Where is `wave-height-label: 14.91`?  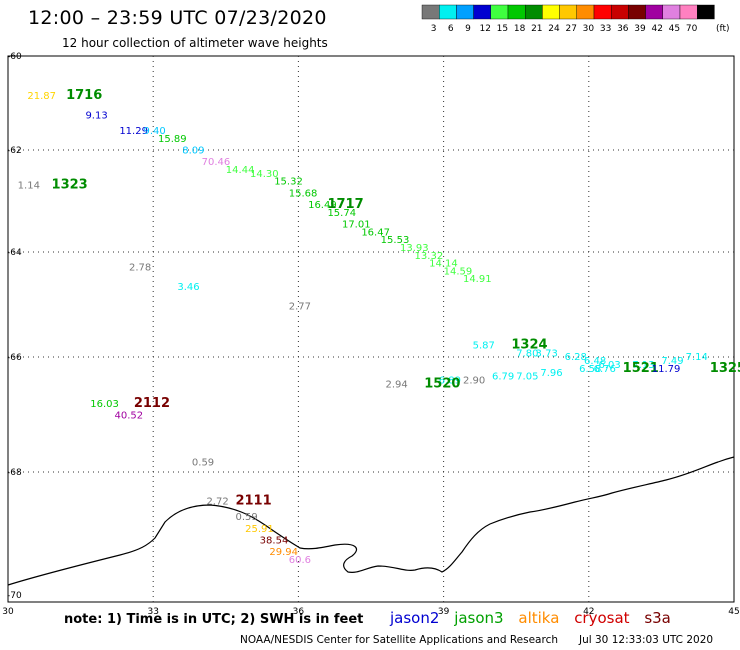 wave-height-label: 14.91 is located at coordinates (477, 279).